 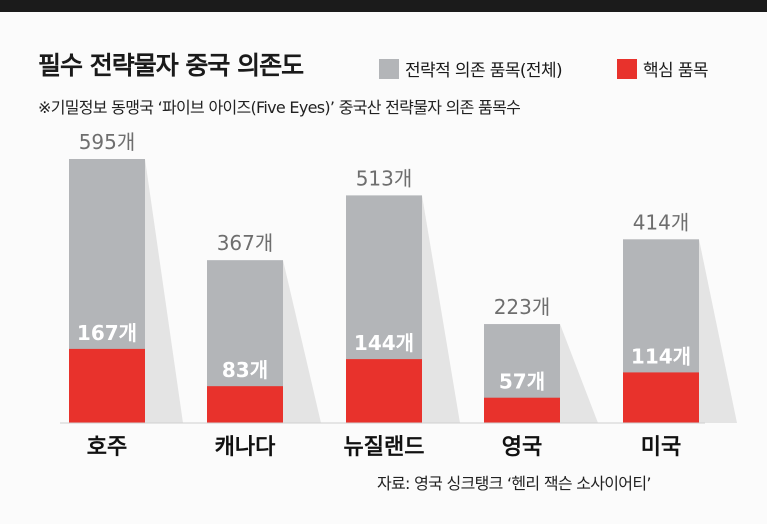 I want to click on total-value-label: 595개, so click(x=107, y=142).